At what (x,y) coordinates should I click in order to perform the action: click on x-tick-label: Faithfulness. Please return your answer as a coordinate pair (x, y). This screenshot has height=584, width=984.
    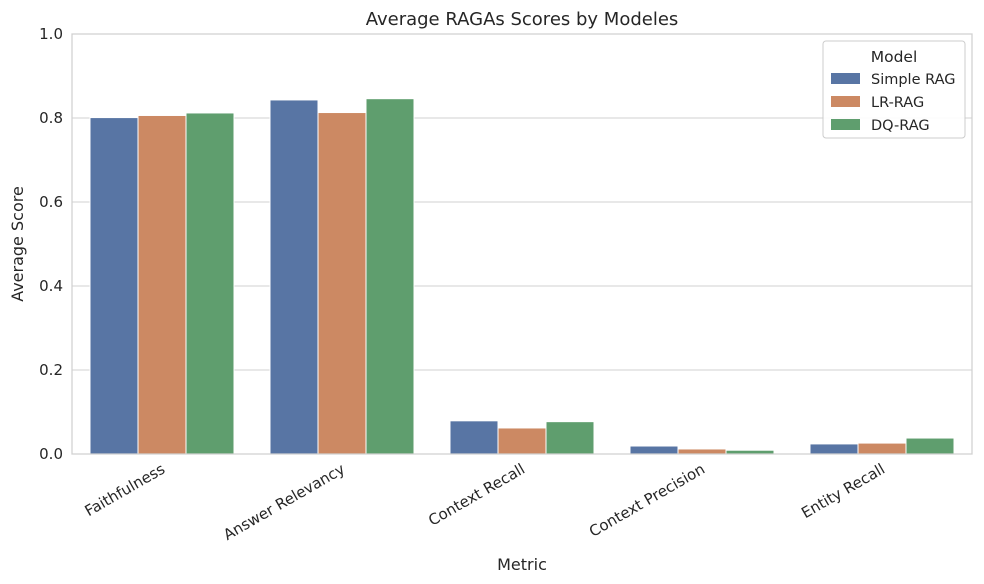
    Looking at the image, I should click on (125, 490).